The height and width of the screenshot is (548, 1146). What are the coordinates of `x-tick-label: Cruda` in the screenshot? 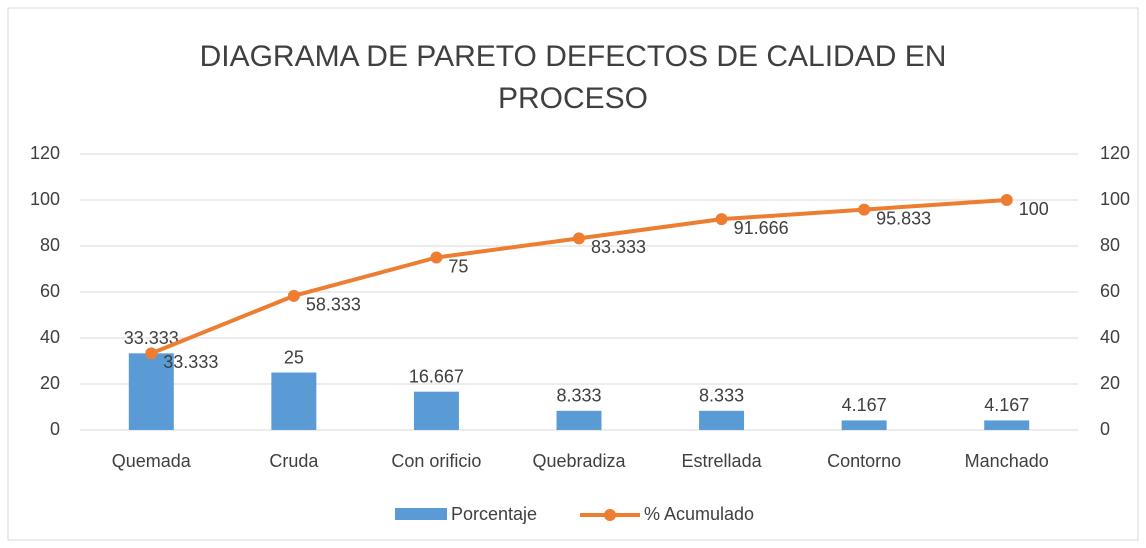 It's located at (294, 461).